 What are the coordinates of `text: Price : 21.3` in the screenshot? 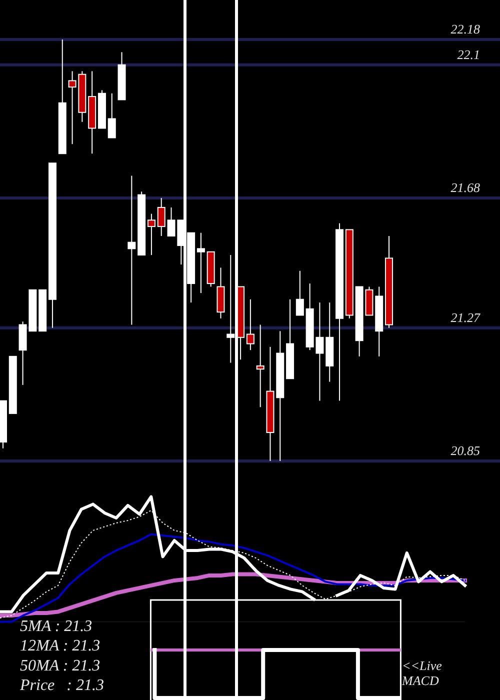 It's located at (61, 685).